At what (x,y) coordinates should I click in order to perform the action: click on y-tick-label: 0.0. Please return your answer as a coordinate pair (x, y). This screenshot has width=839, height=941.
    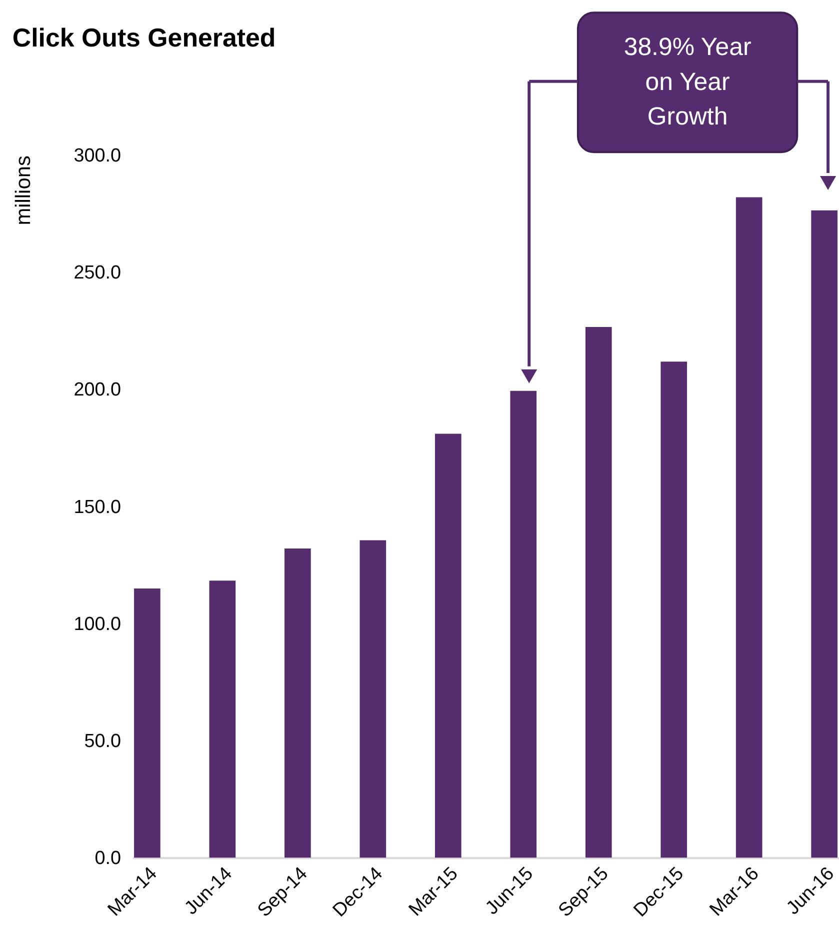
    Looking at the image, I should click on (108, 859).